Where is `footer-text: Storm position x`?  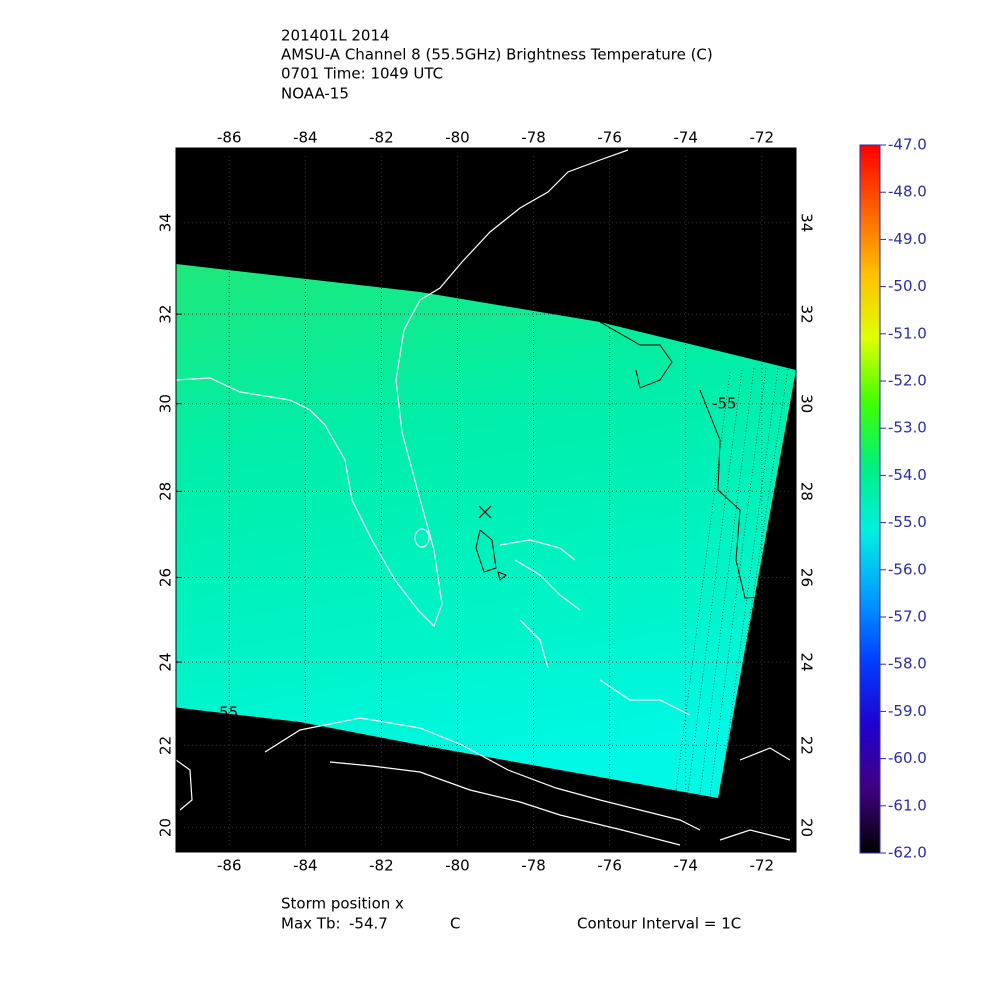
footer-text: Storm position x is located at coordinates (342, 904).